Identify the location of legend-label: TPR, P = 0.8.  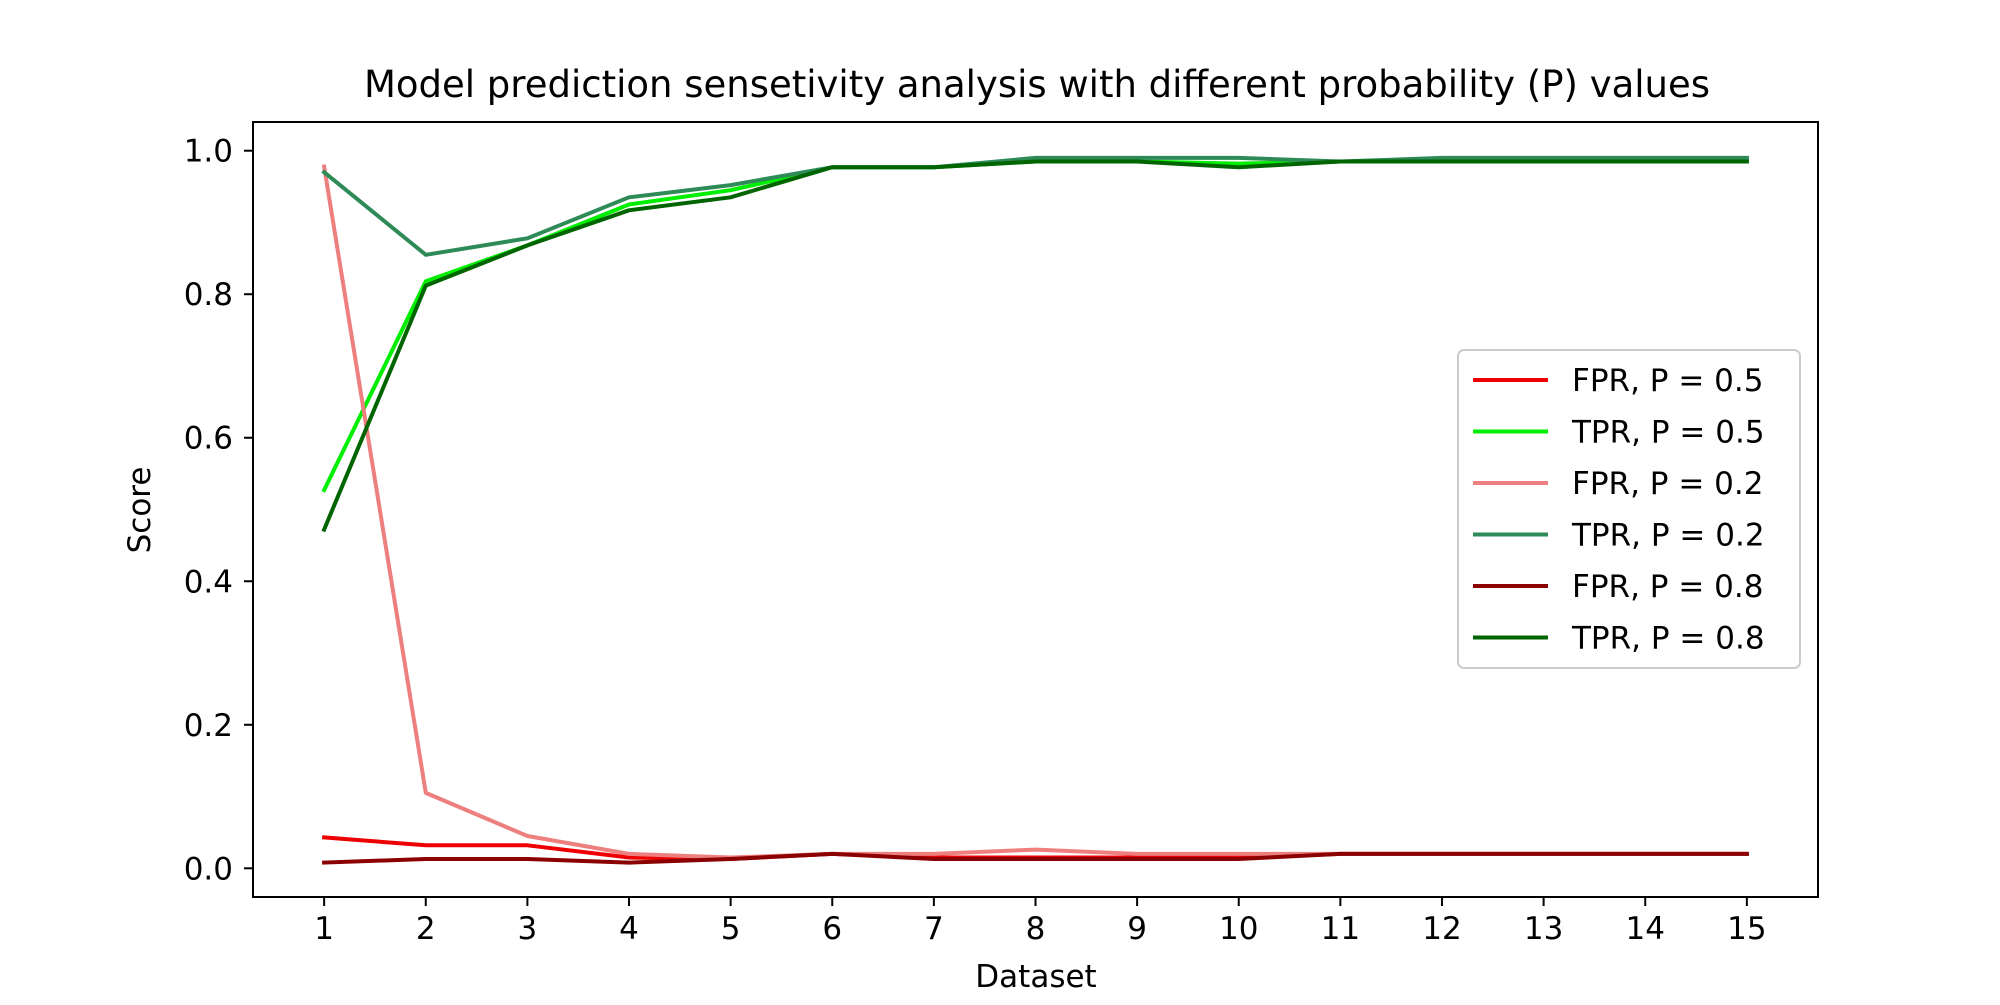
(1668, 639).